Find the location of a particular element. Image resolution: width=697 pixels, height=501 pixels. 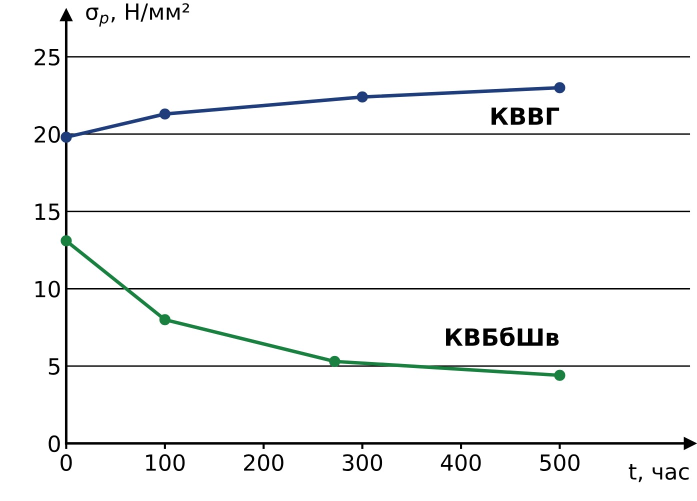

x-tick-label: 400 is located at coordinates (460, 463).